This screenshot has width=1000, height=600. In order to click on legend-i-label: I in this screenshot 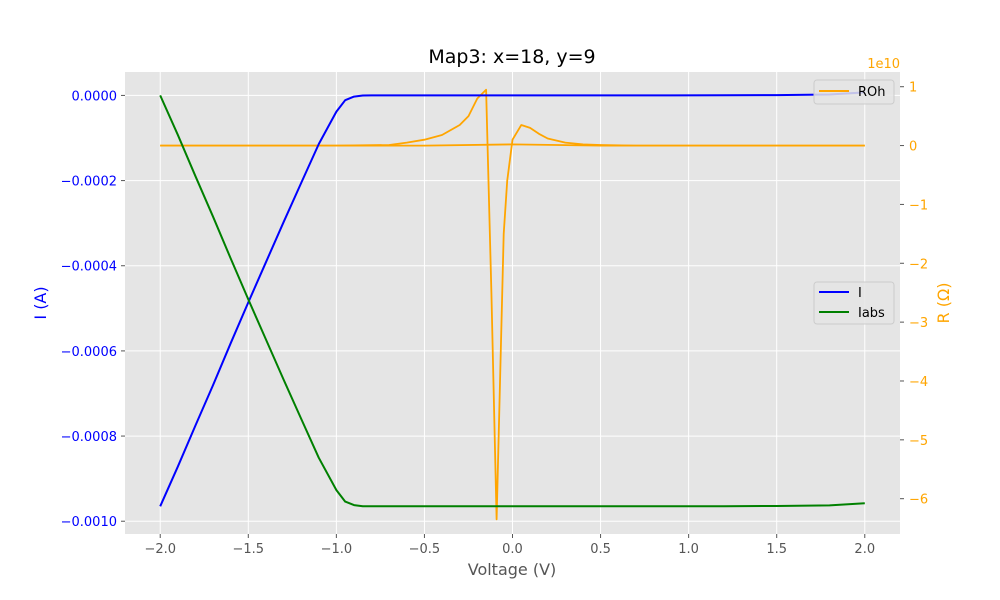, I will do `click(860, 293)`.